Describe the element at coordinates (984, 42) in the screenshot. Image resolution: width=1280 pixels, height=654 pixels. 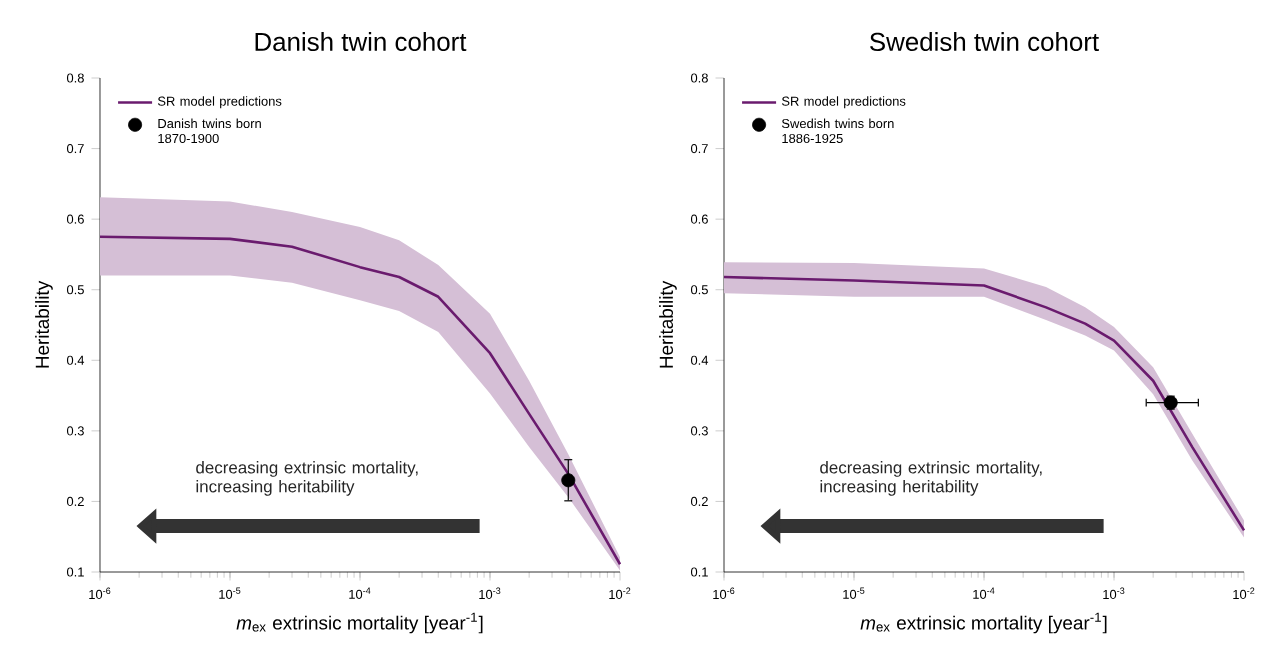
I see `chart-title: Swedish twin cohort` at that location.